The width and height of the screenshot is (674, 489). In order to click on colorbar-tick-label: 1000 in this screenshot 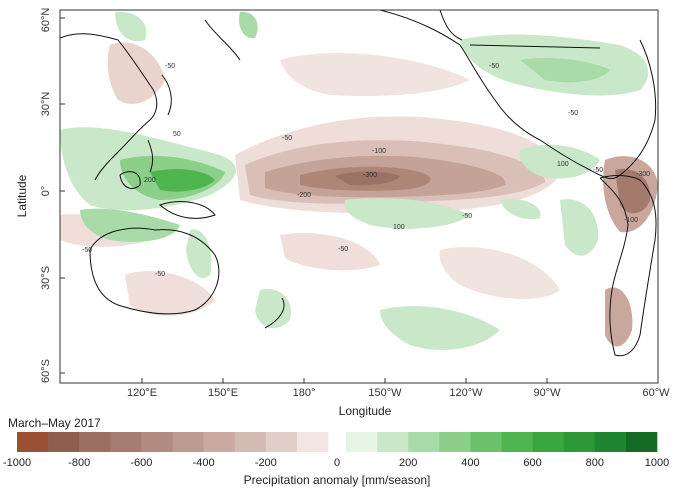, I will do `click(657, 463)`.